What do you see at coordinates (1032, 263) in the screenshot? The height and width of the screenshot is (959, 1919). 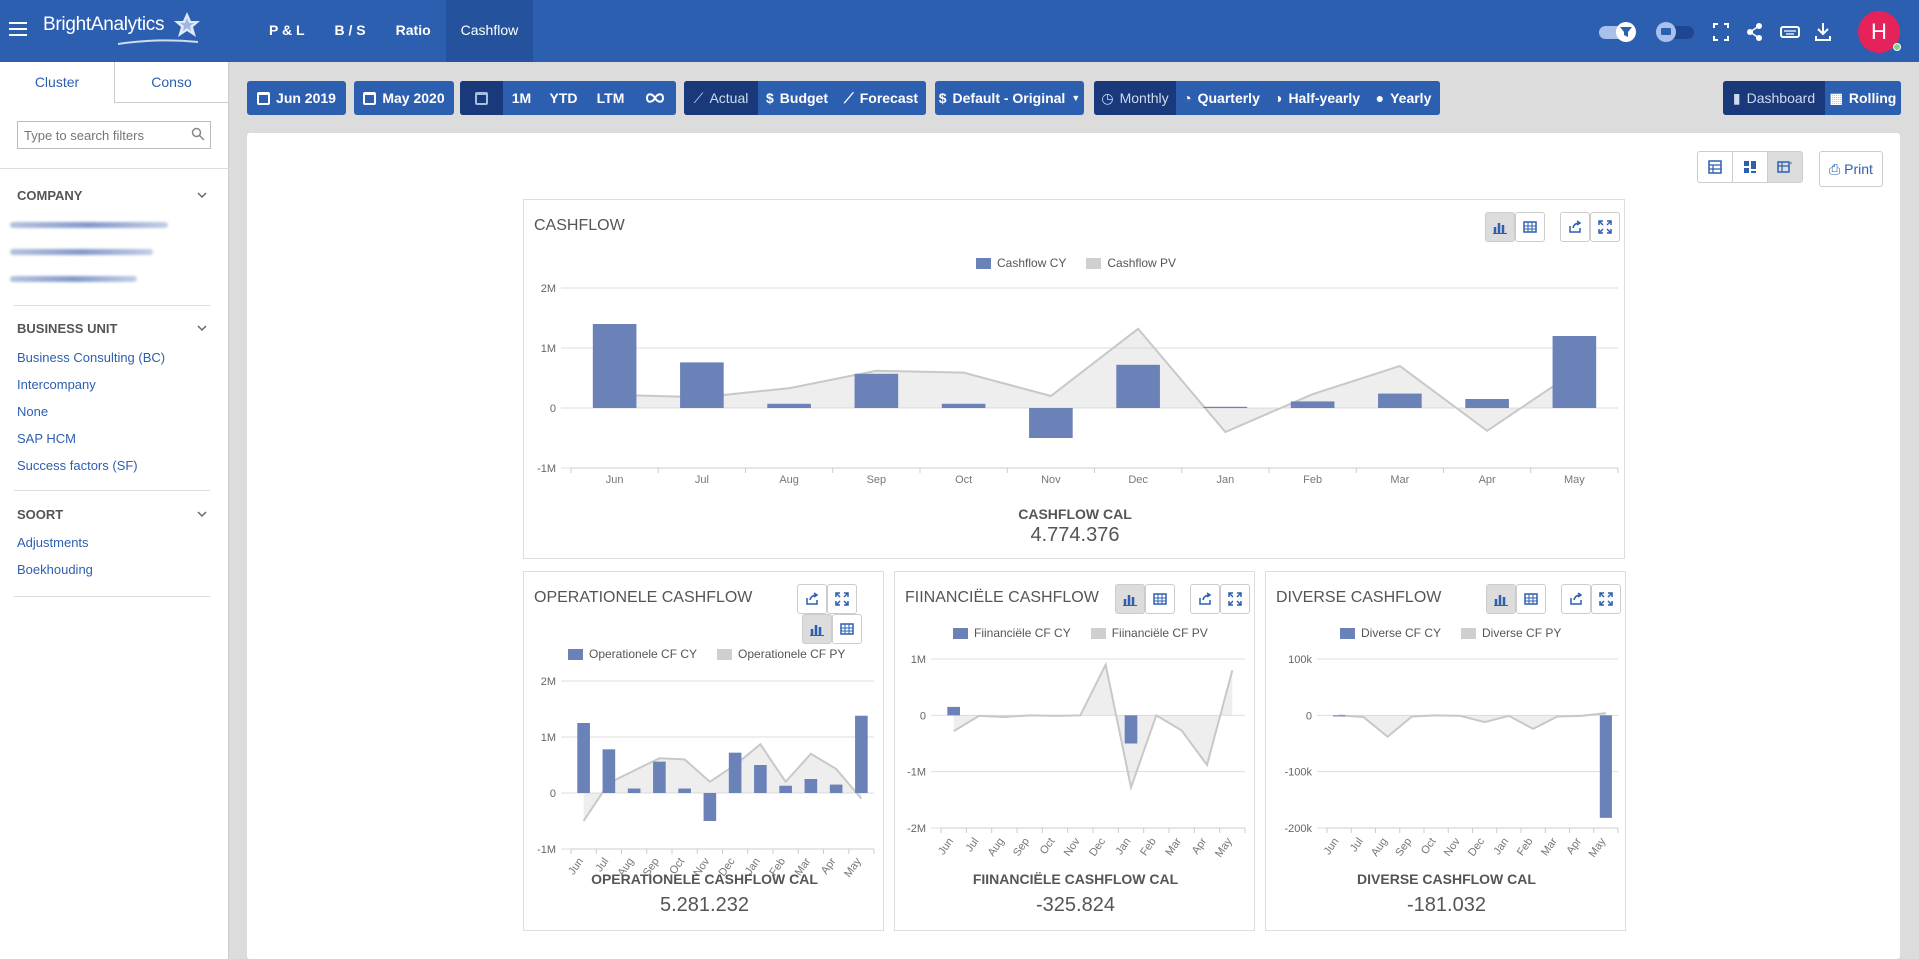 I see `legend-label: Cashflow CY` at bounding box center [1032, 263].